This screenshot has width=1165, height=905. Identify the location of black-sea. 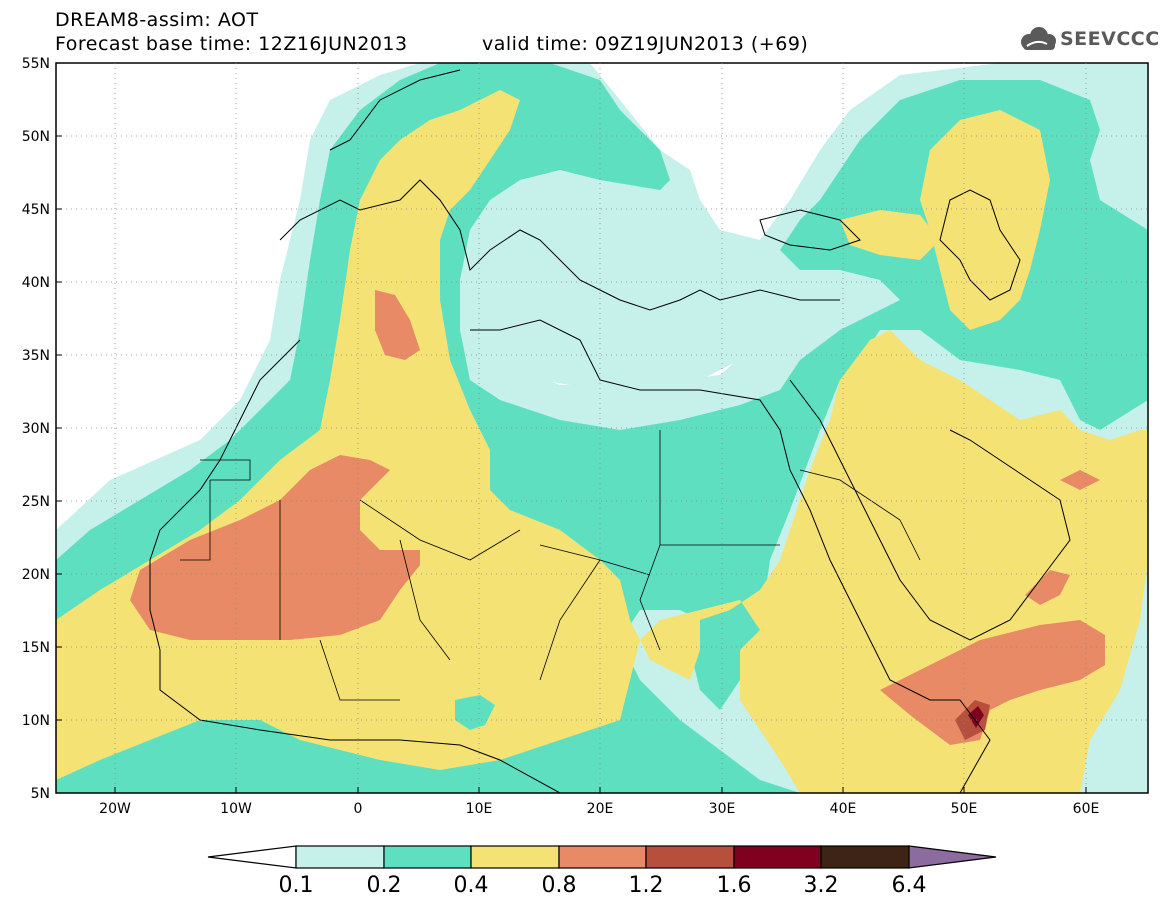
(810, 230).